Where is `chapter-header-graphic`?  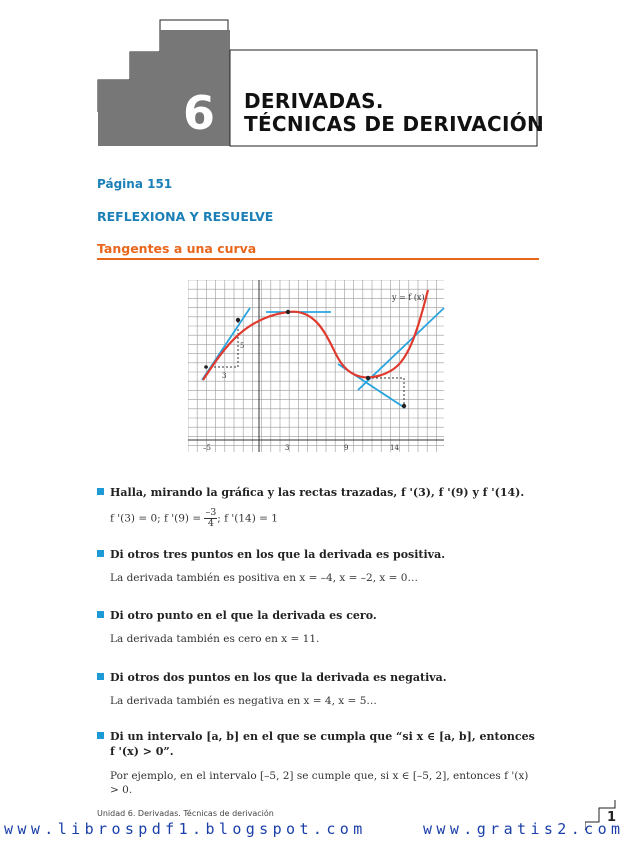 chapter-header-graphic is located at coordinates (317, 83).